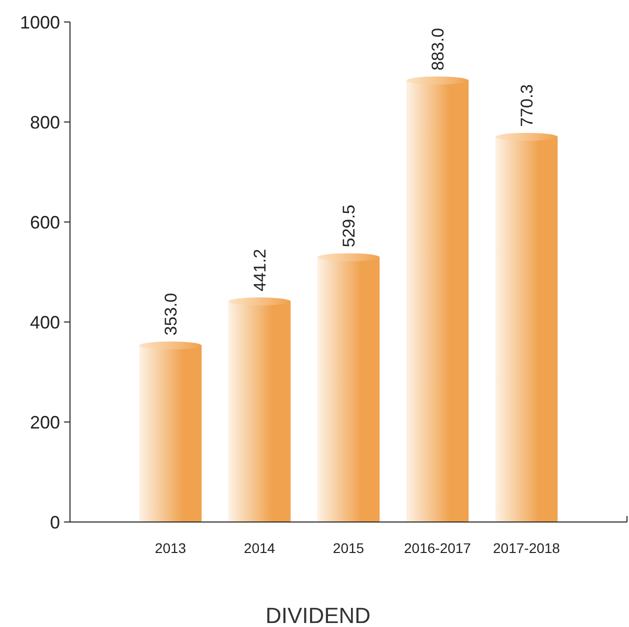 The height and width of the screenshot is (627, 629). I want to click on data-label: 883.0, so click(438, 49).